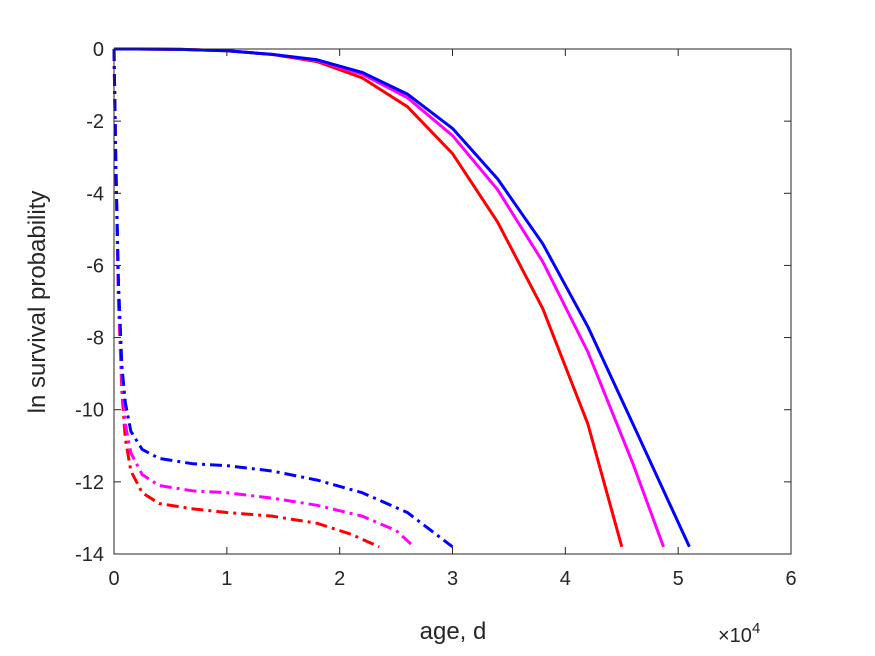  What do you see at coordinates (98, 50) in the screenshot?
I see `y-tick-label: 0` at bounding box center [98, 50].